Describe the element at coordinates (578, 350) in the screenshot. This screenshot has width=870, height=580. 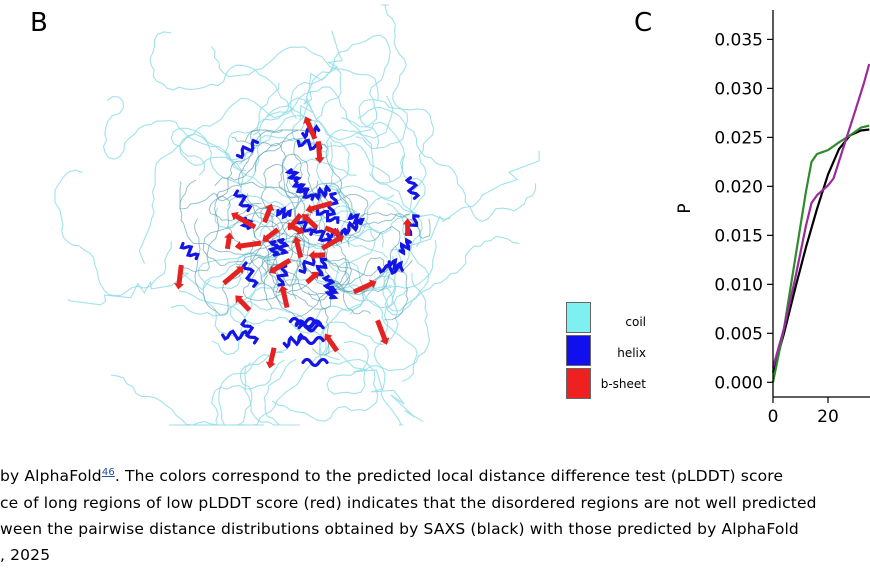
I see `legend-swatch-helix` at that location.